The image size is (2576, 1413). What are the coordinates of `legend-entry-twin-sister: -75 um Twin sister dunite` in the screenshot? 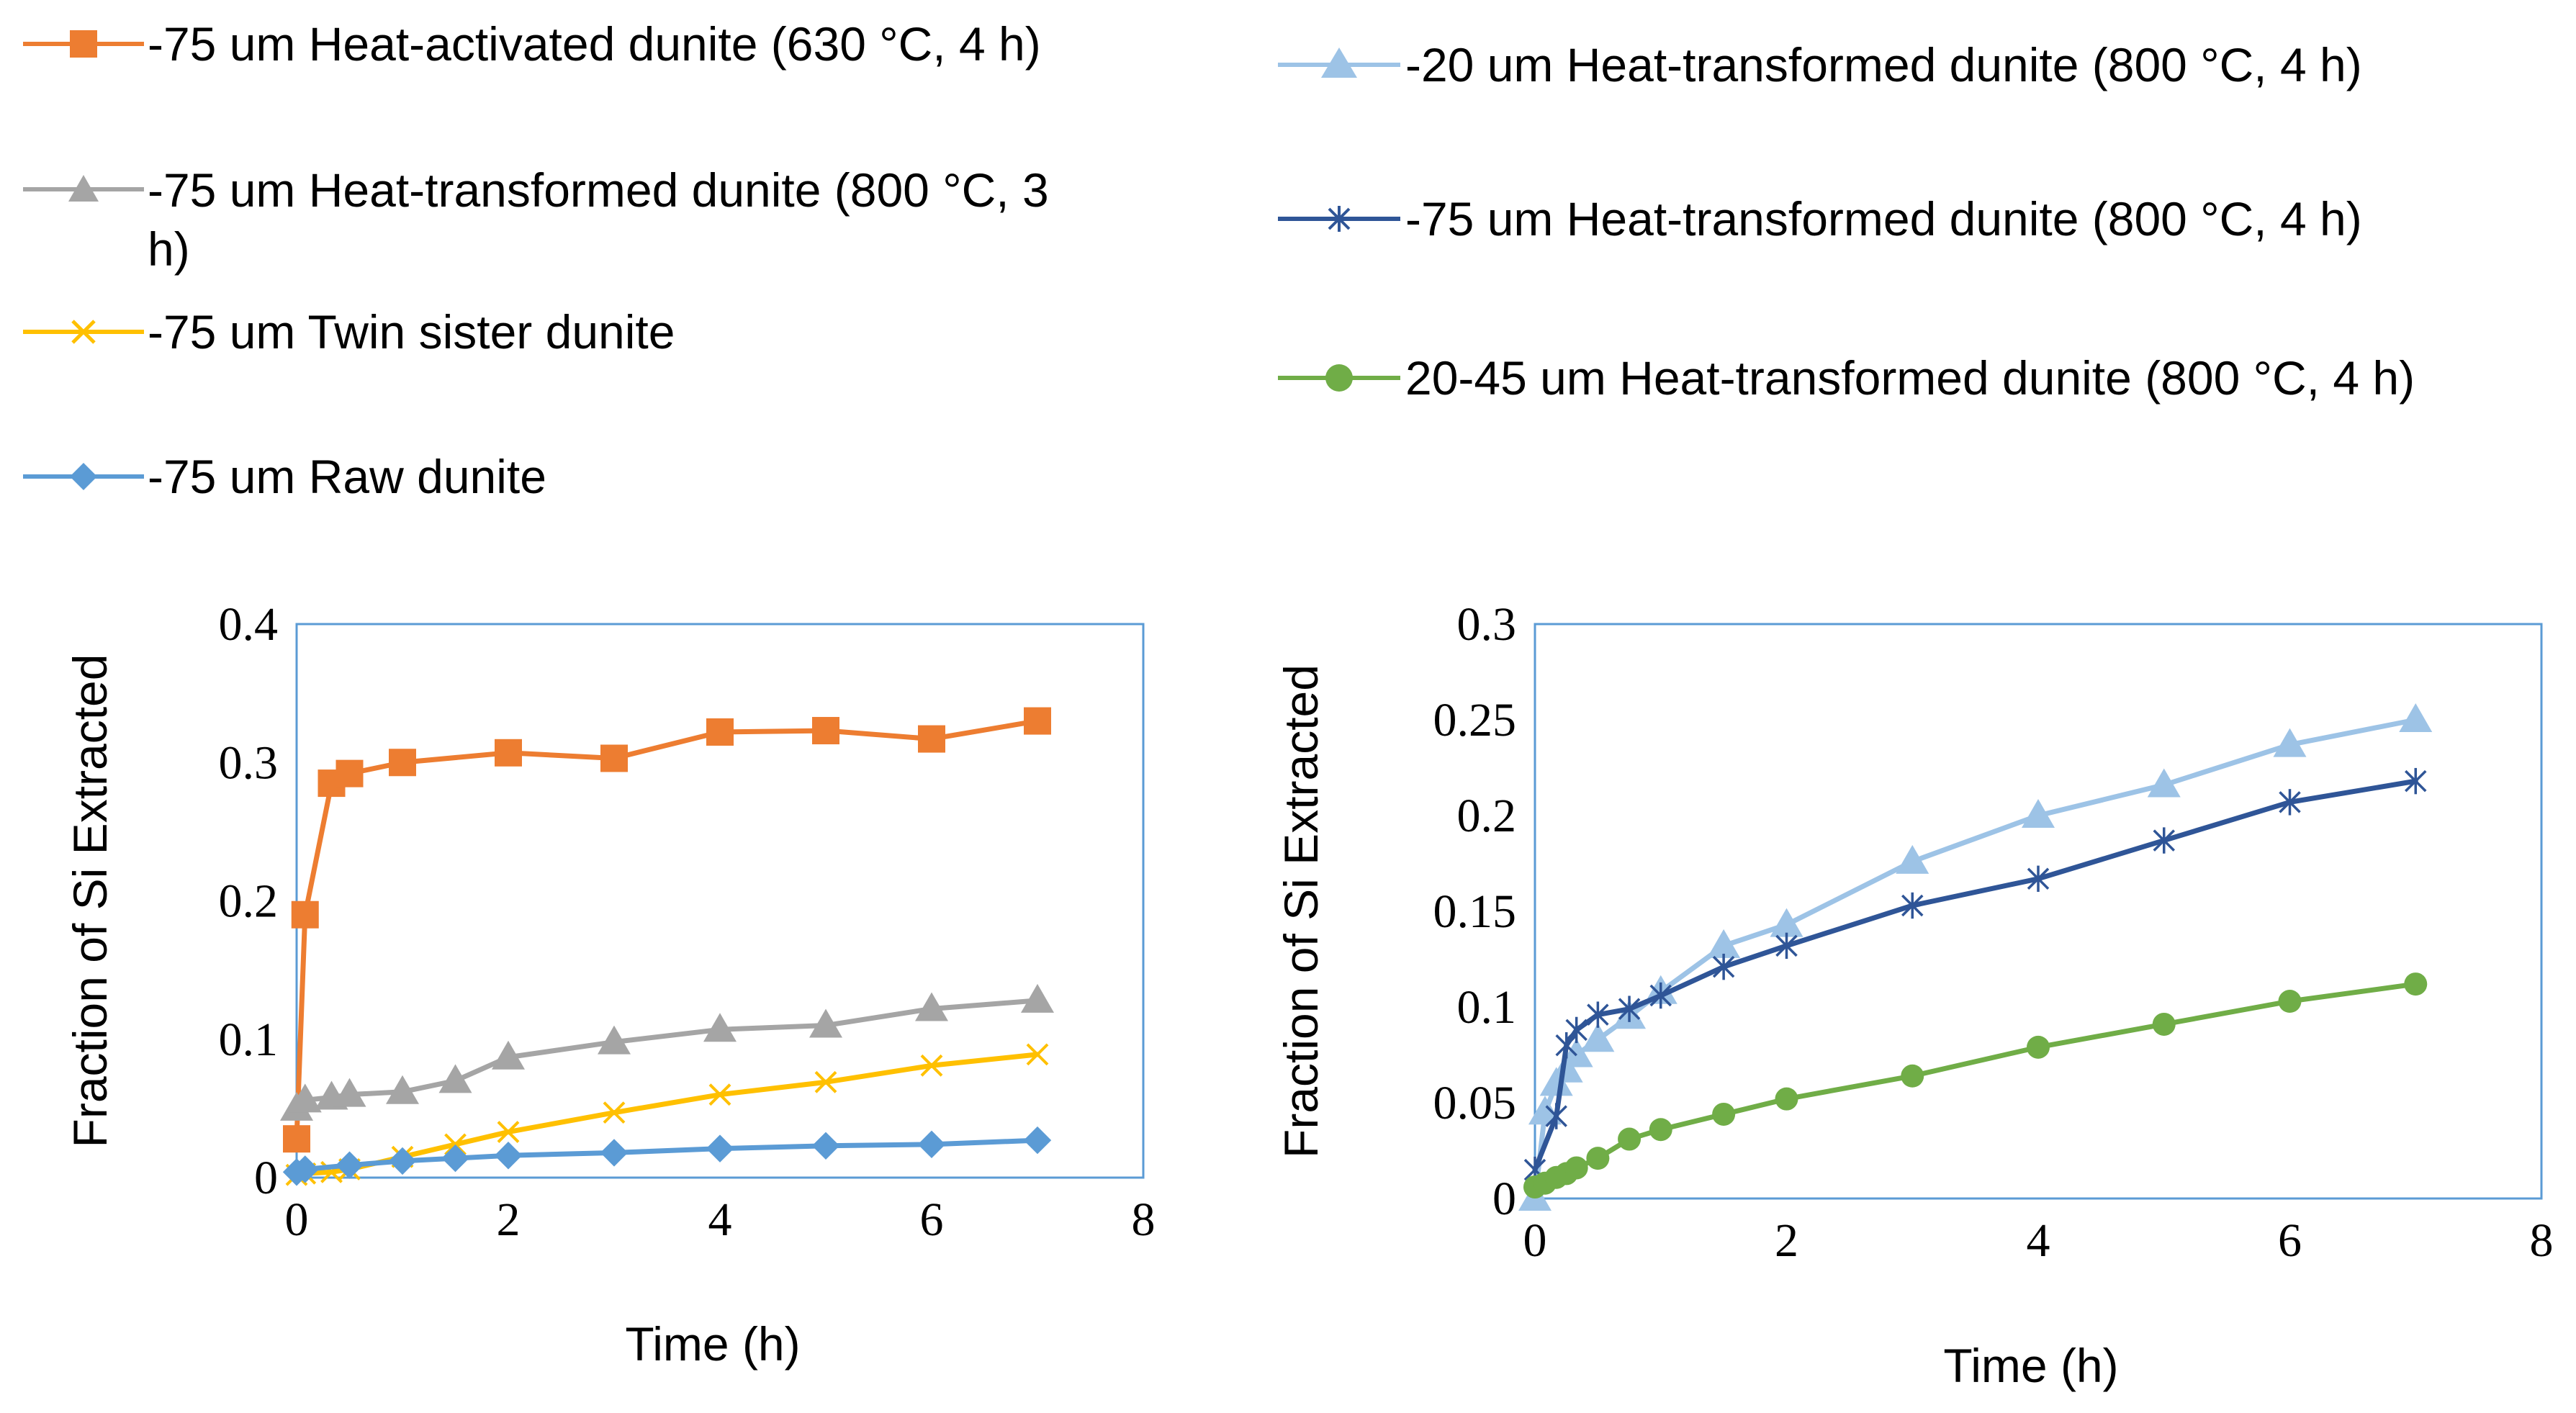 It's located at (349, 331).